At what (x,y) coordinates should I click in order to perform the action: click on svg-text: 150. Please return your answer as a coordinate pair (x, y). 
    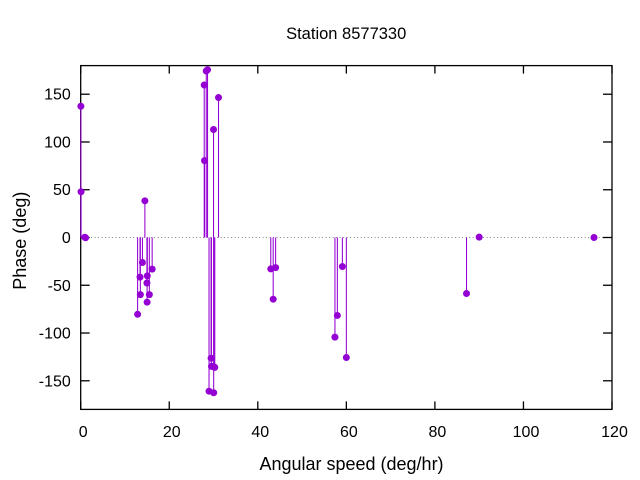
    Looking at the image, I should click on (57, 95).